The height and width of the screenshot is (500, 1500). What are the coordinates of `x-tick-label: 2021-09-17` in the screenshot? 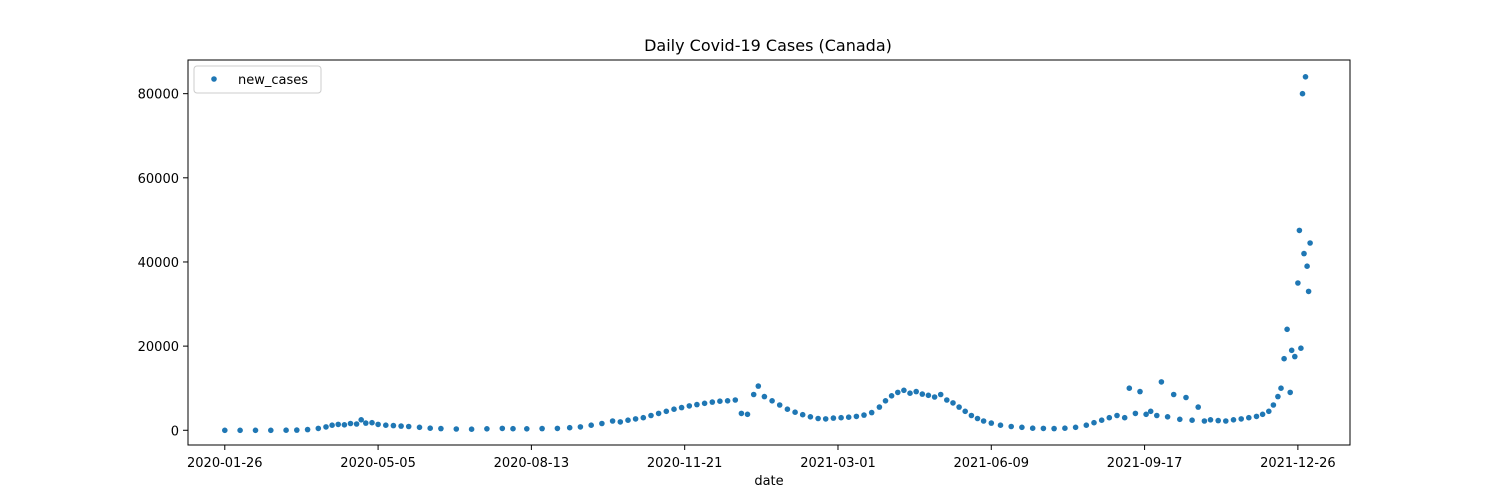 It's located at (1145, 463).